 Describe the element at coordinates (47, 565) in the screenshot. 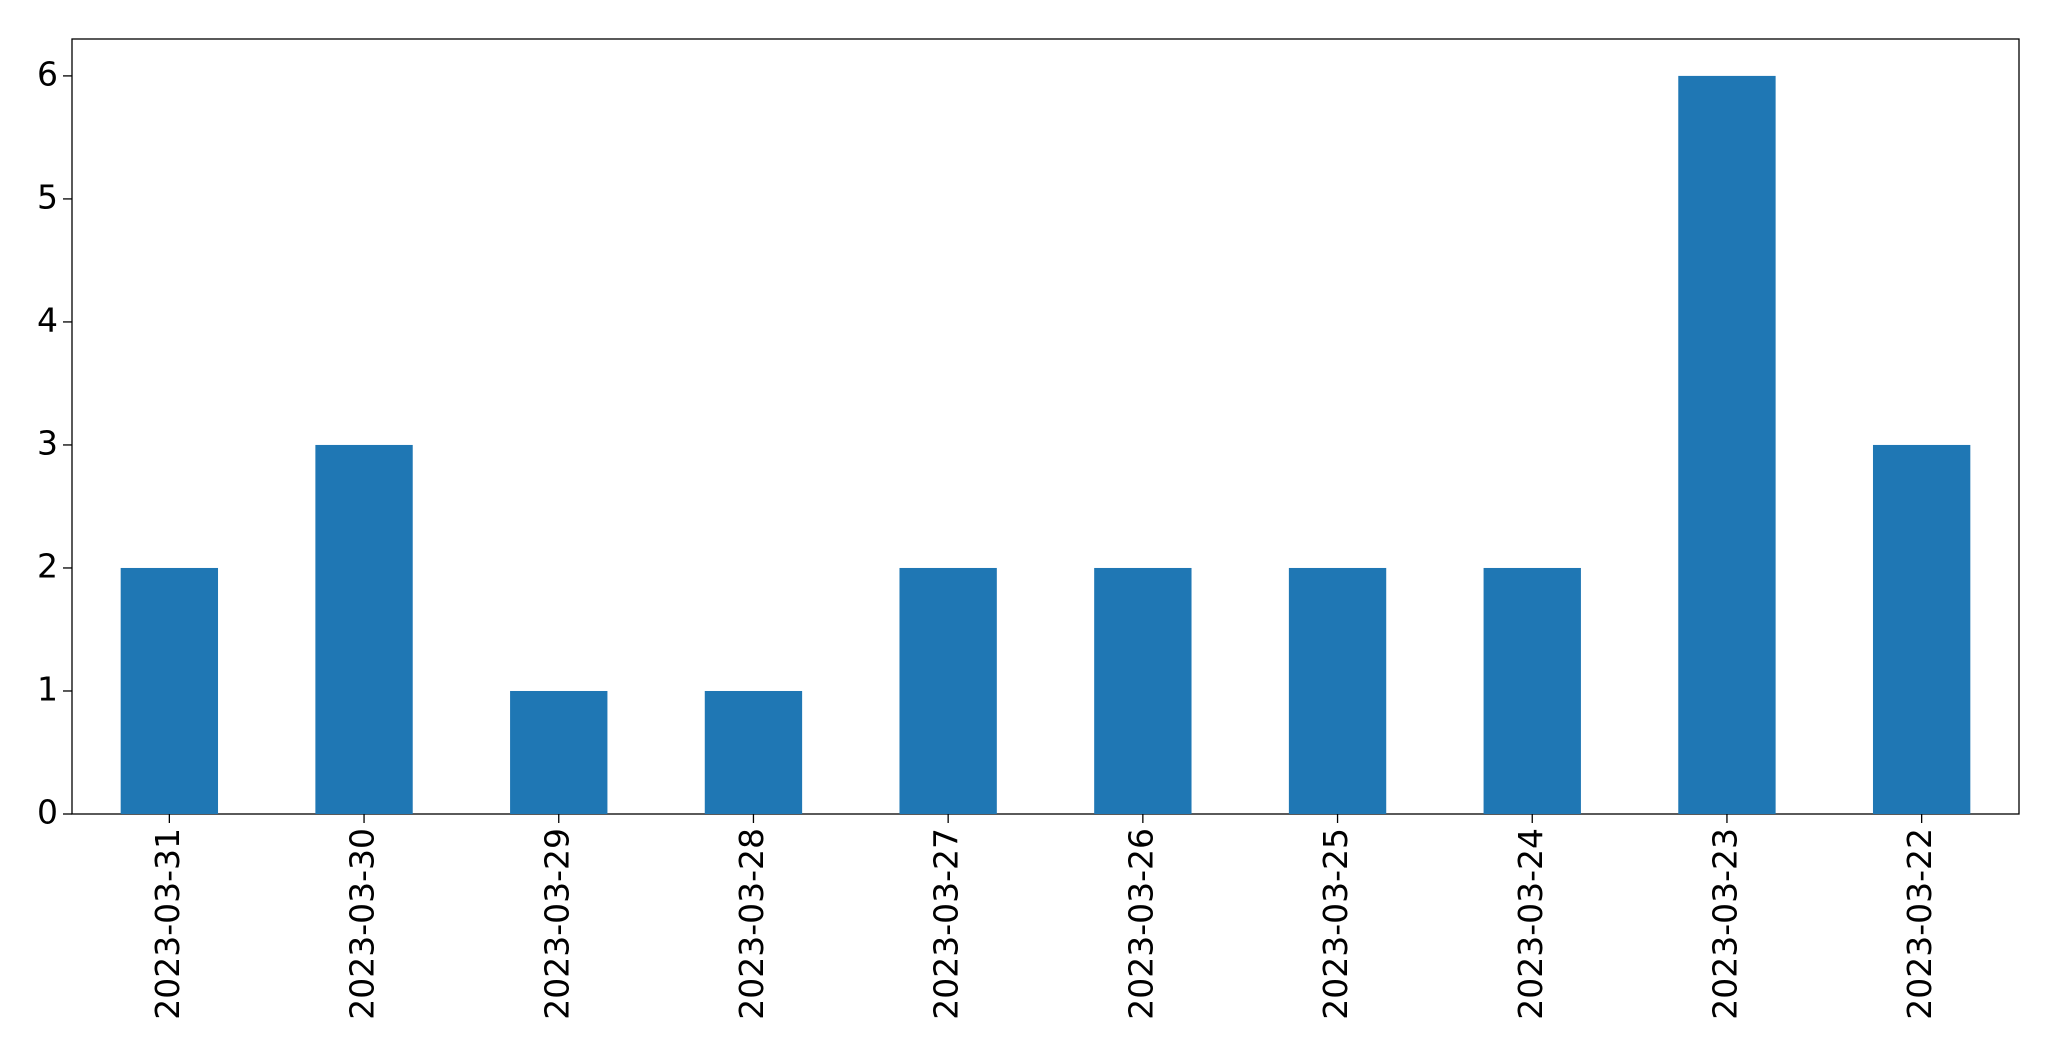

I see `y-tick-label: 2` at that location.